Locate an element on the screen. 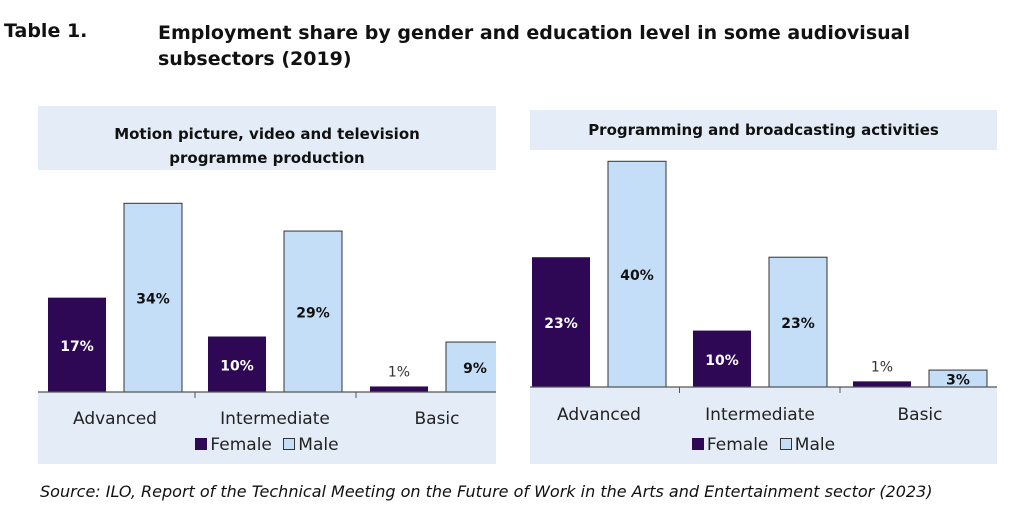  data-label-male-intermediate: 23% is located at coordinates (798, 324).